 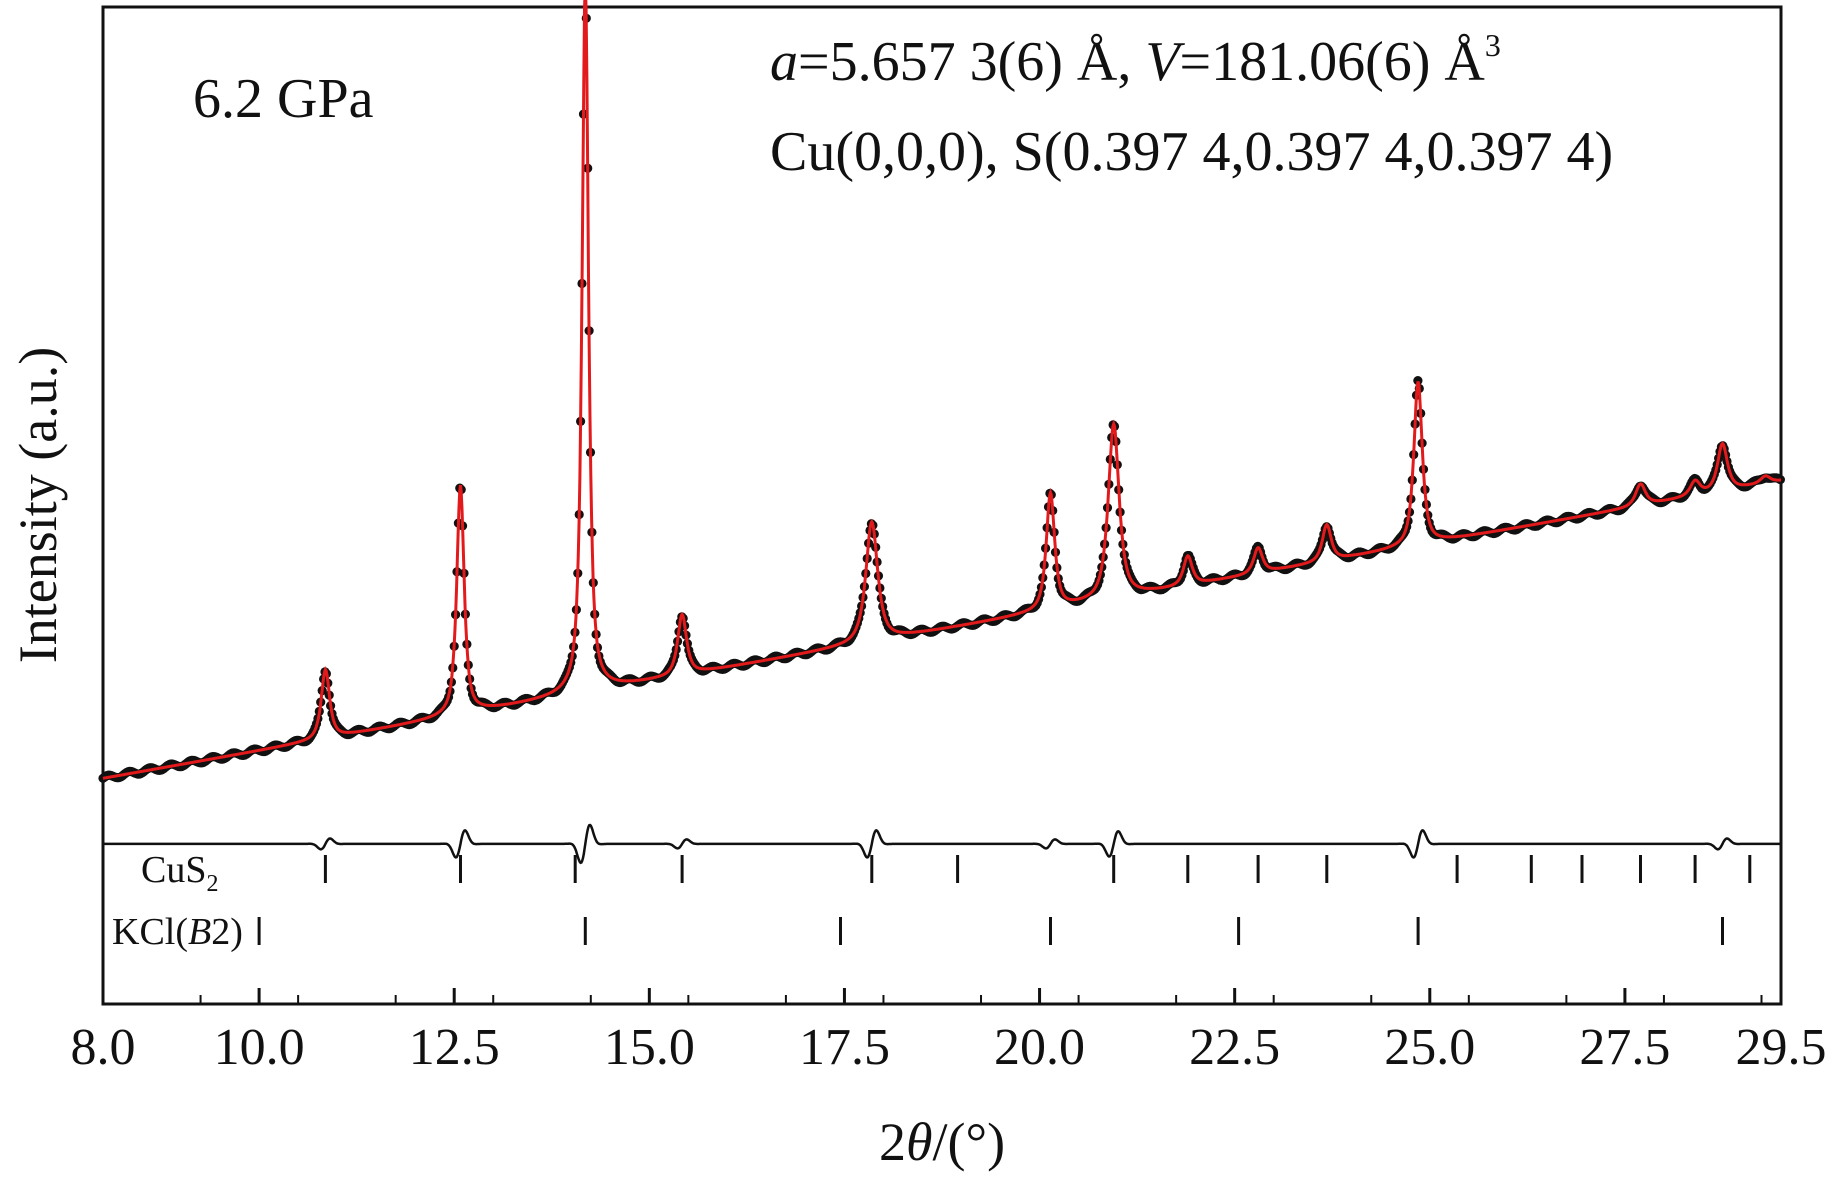 What do you see at coordinates (283, 99) in the screenshot?
I see `pressure-label: 6.2 GPa` at bounding box center [283, 99].